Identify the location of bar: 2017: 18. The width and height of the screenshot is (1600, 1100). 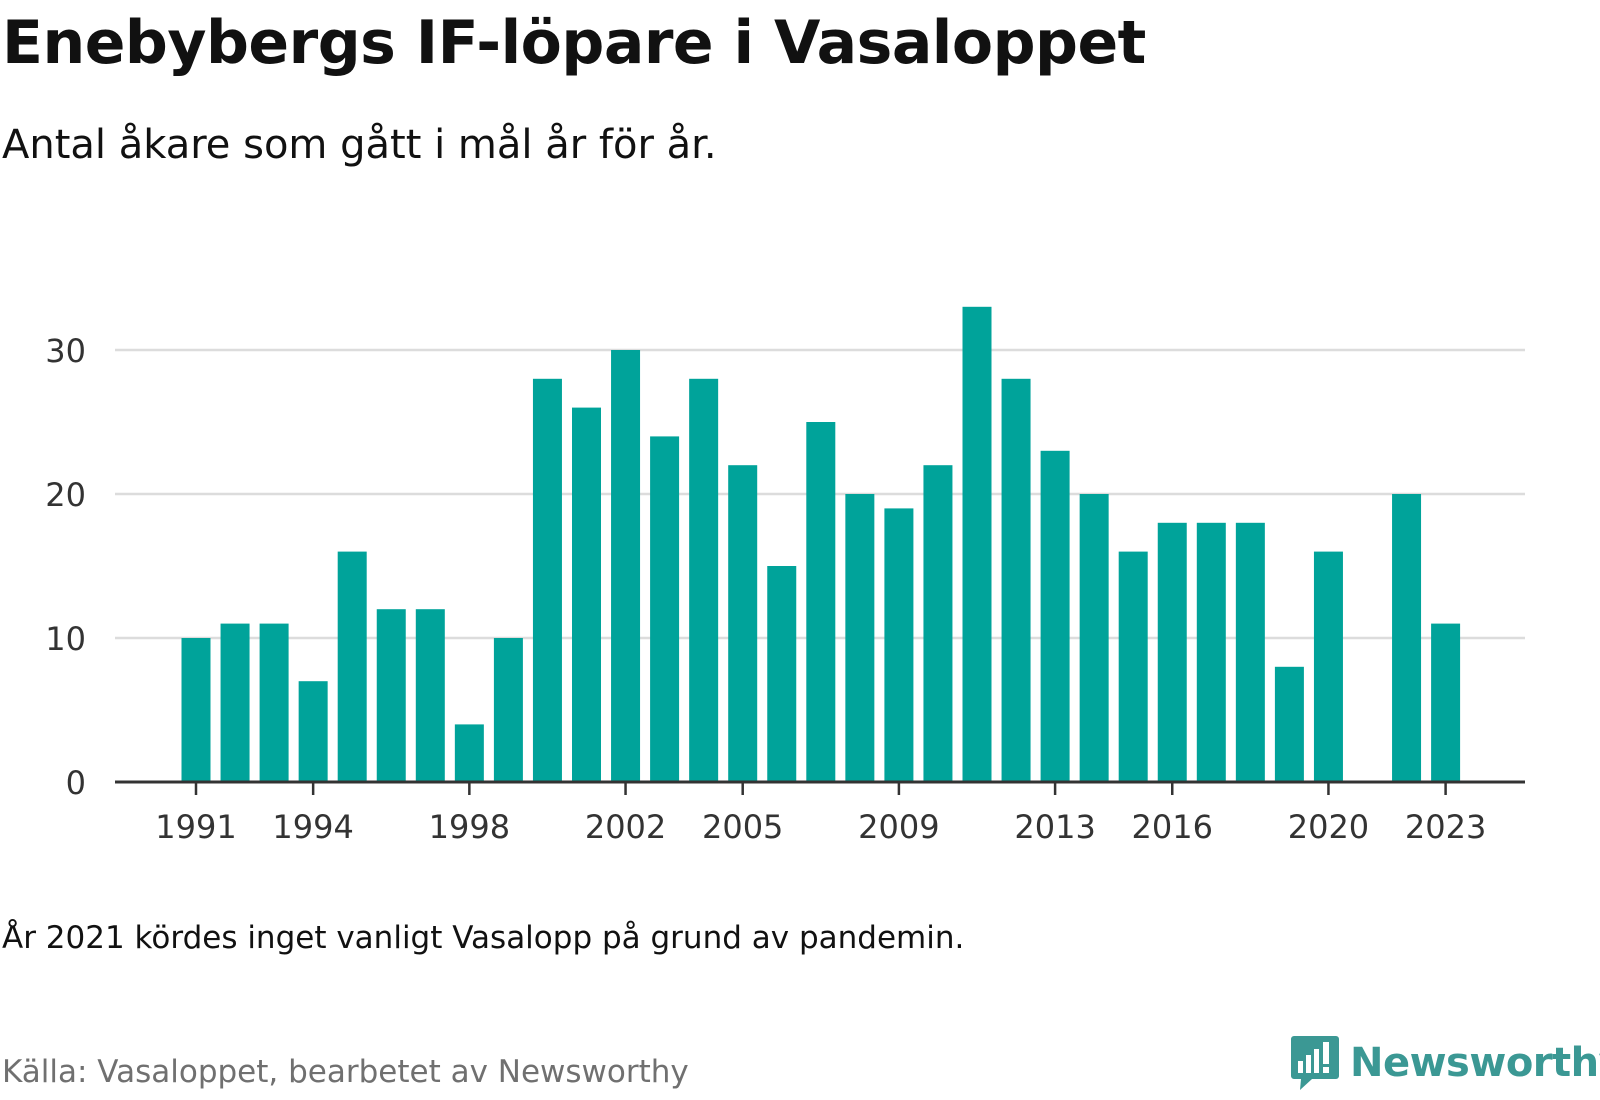
(1211, 652).